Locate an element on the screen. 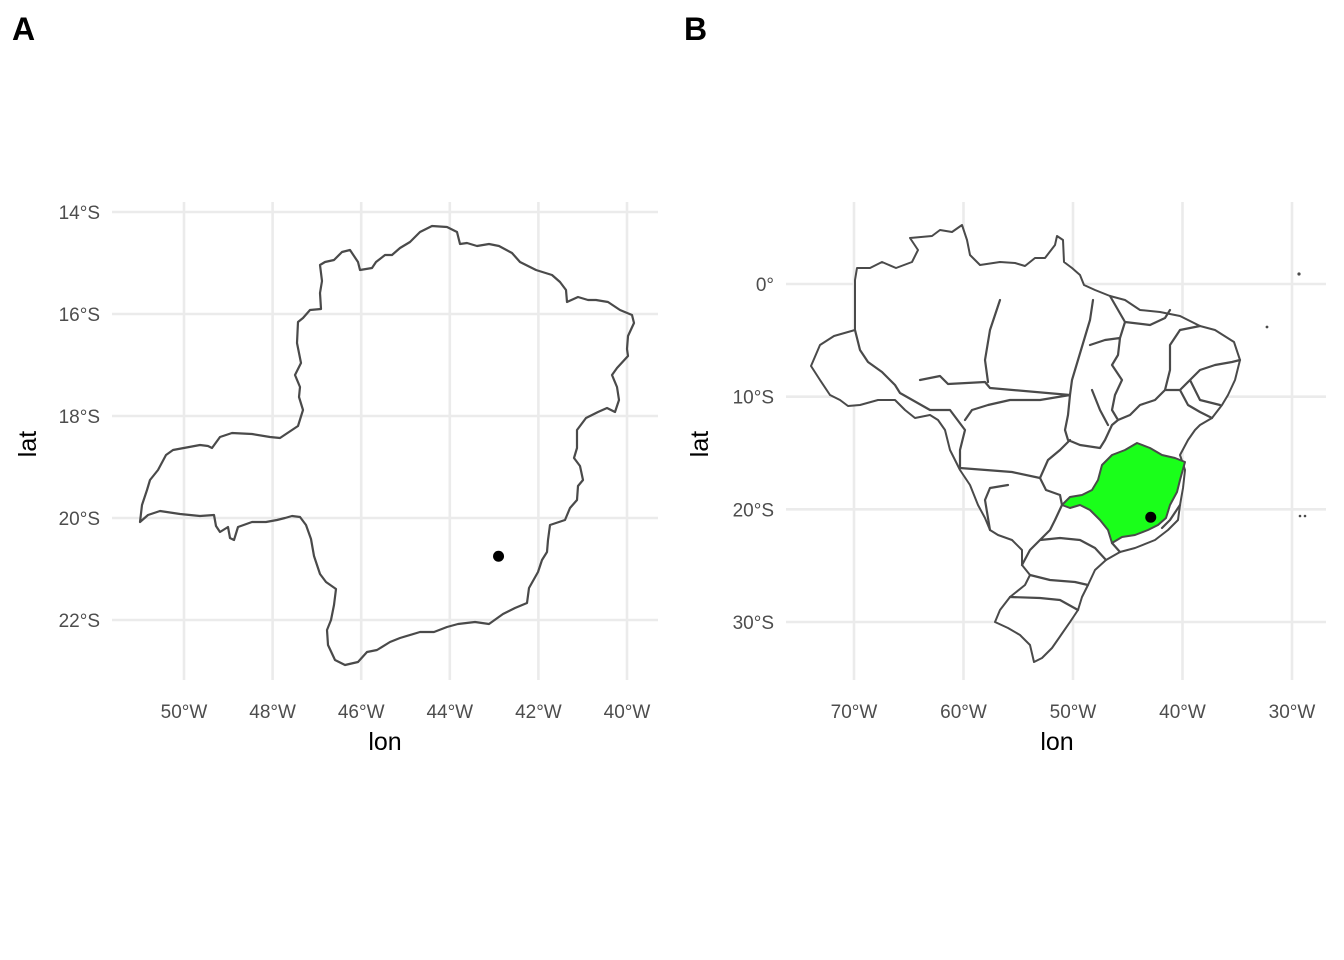 The height and width of the screenshot is (960, 1344). panel-b-x-tick-label: 40°W is located at coordinates (1182, 712).